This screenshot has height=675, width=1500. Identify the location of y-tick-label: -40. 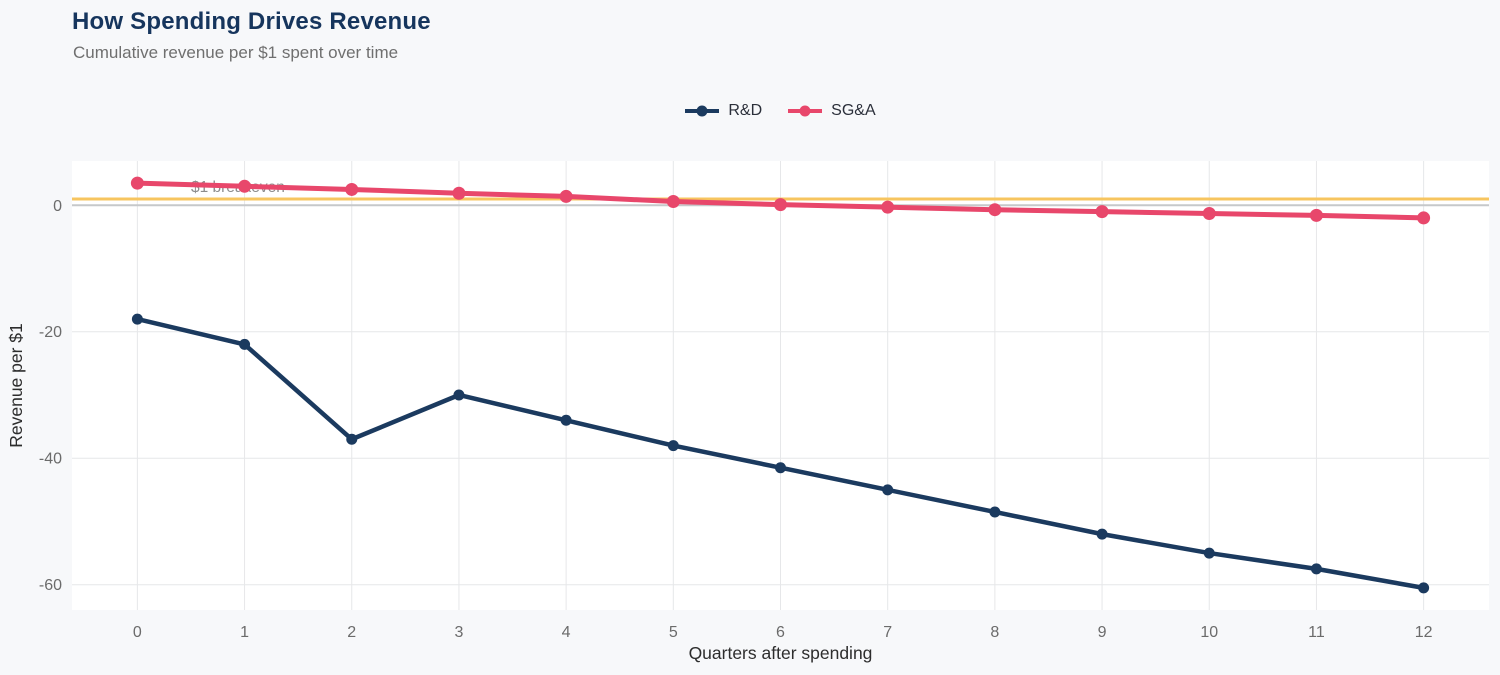
(50, 459).